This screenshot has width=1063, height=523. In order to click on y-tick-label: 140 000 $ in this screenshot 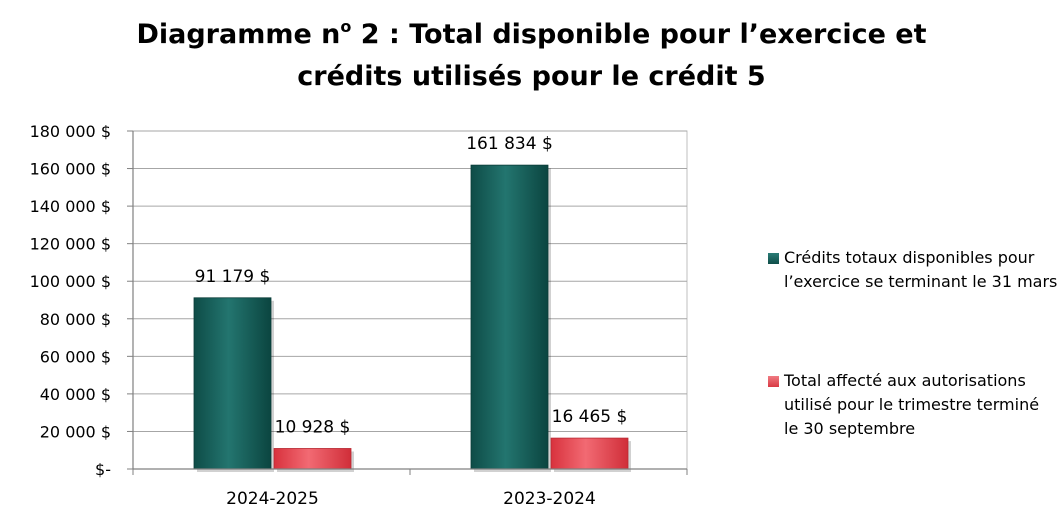, I will do `click(70, 206)`.